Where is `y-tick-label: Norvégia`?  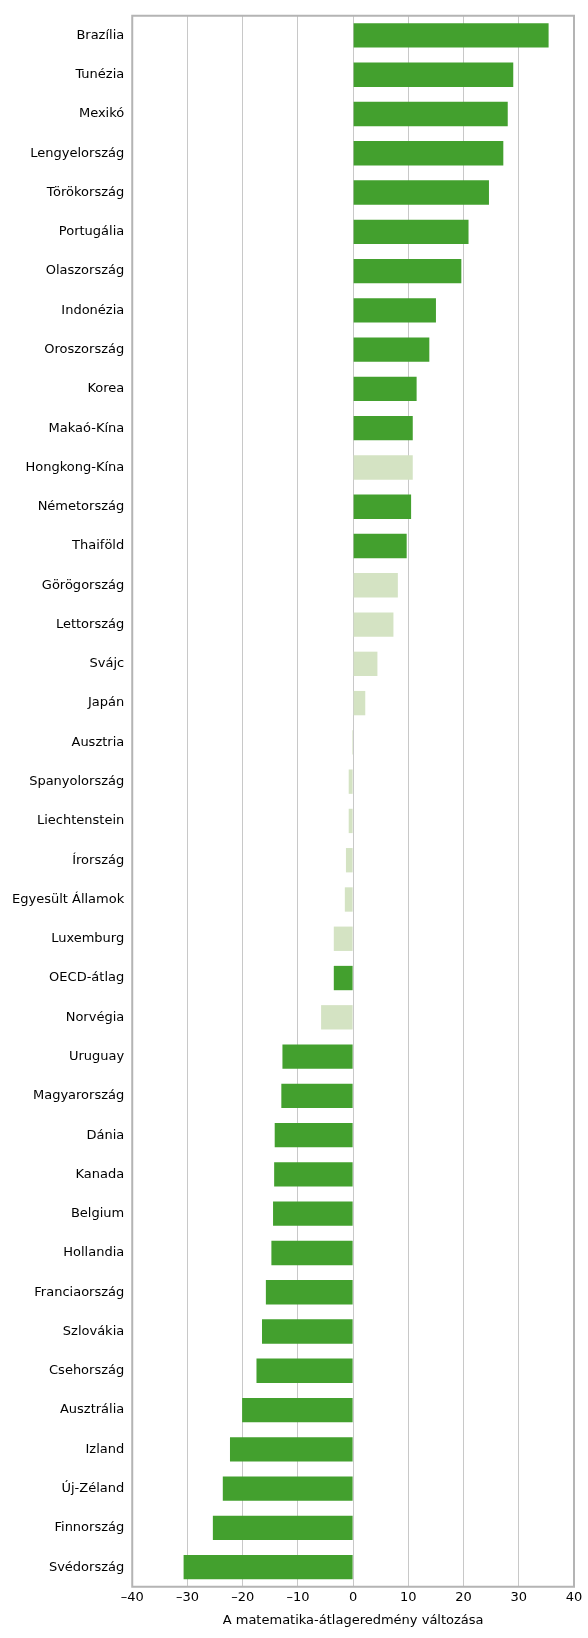 y-tick-label: Norvégia is located at coordinates (95, 1016).